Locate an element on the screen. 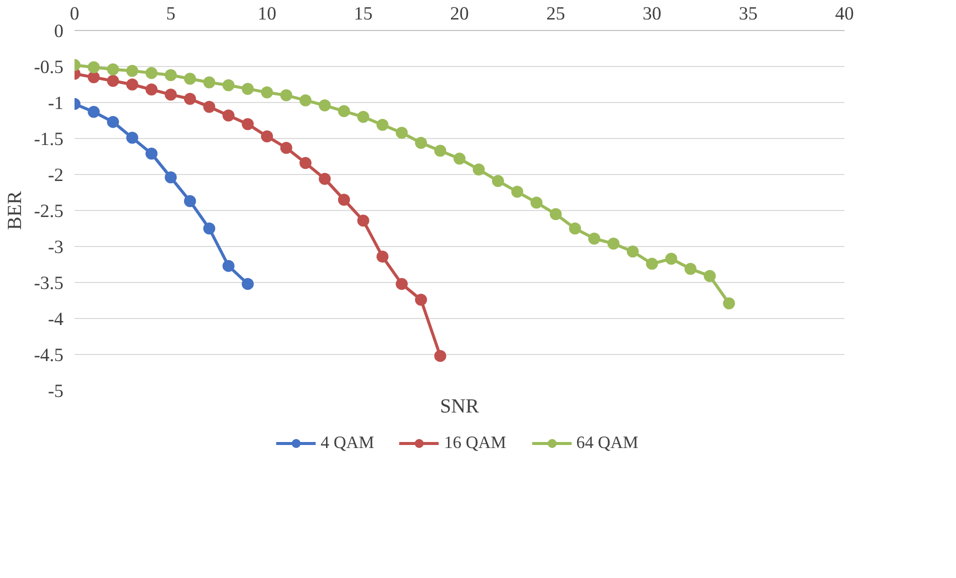  y-tick-label: -1.5 is located at coordinates (49, 139).